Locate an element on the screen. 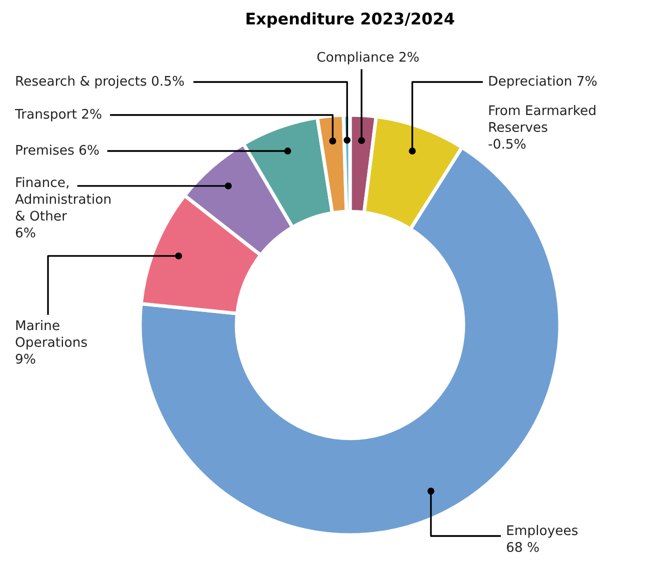 This screenshot has width=648, height=568. slice-label: Finance, Administration & Other 6% is located at coordinates (62, 207).